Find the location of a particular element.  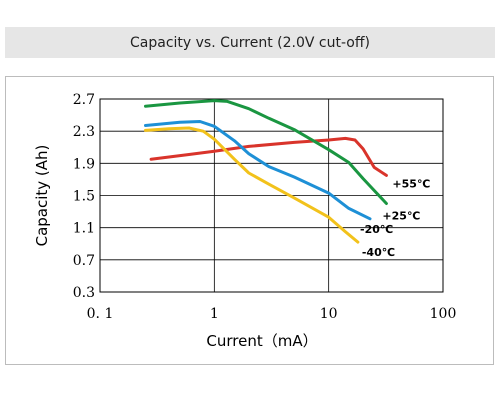

series-label: +55℃ is located at coordinates (411, 183).